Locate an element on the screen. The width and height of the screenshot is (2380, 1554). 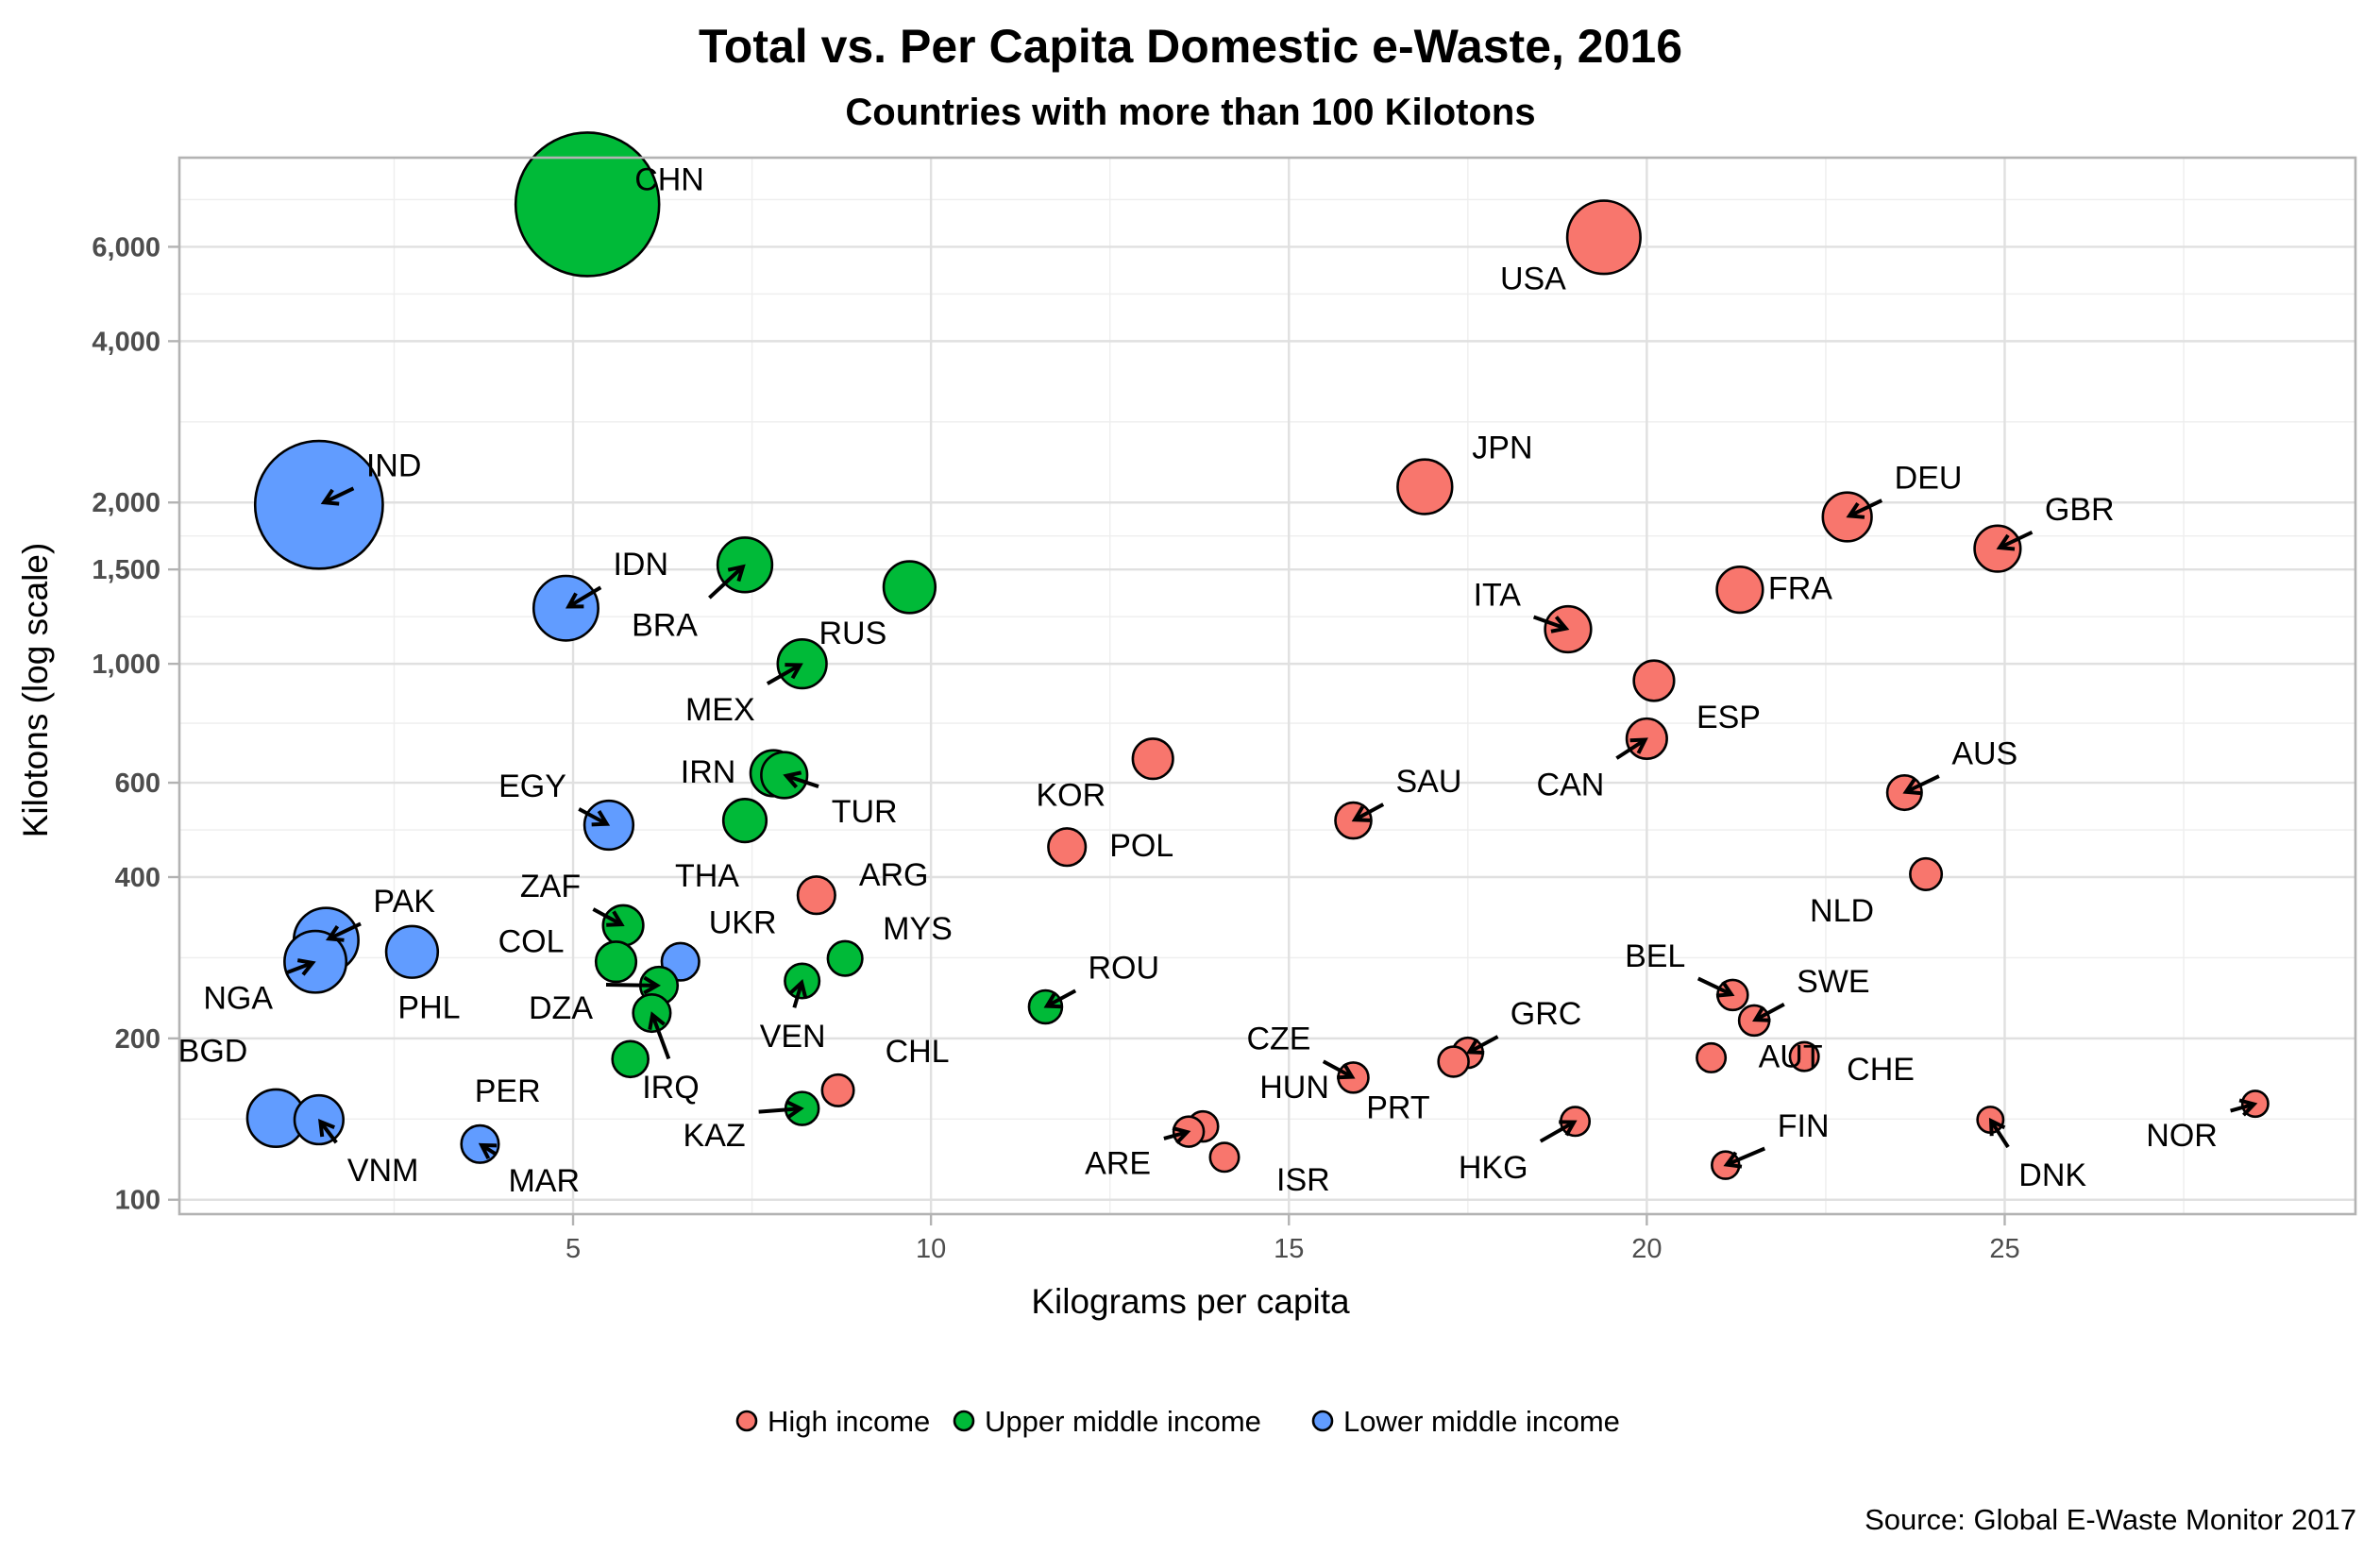
leader-line-fin is located at coordinates (1746, 1156).